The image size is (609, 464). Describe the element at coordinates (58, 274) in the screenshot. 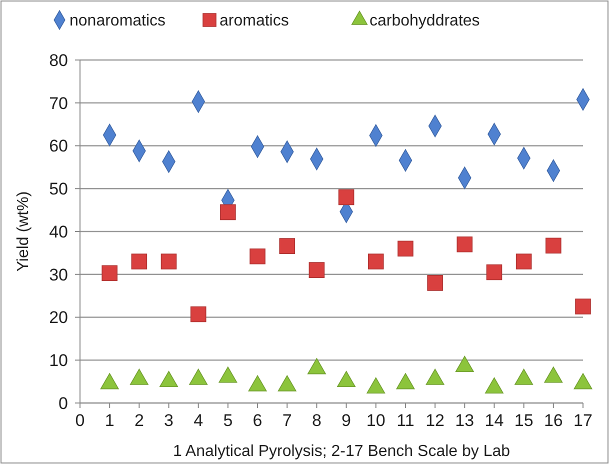

I see `y-tick-label: 30` at that location.